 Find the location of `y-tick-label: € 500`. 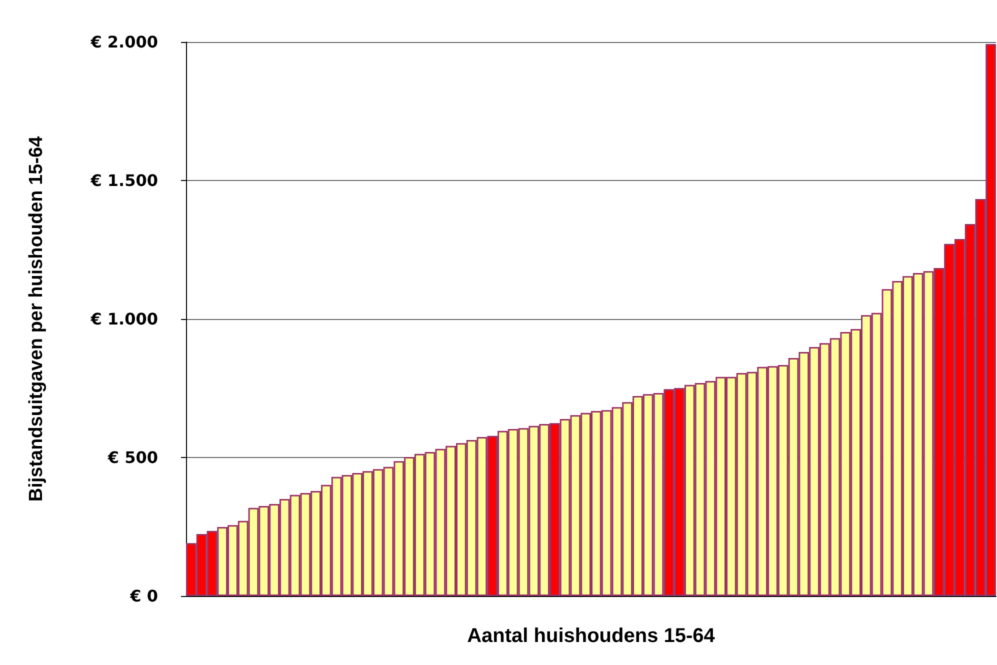

y-tick-label: € 500 is located at coordinates (132, 457).